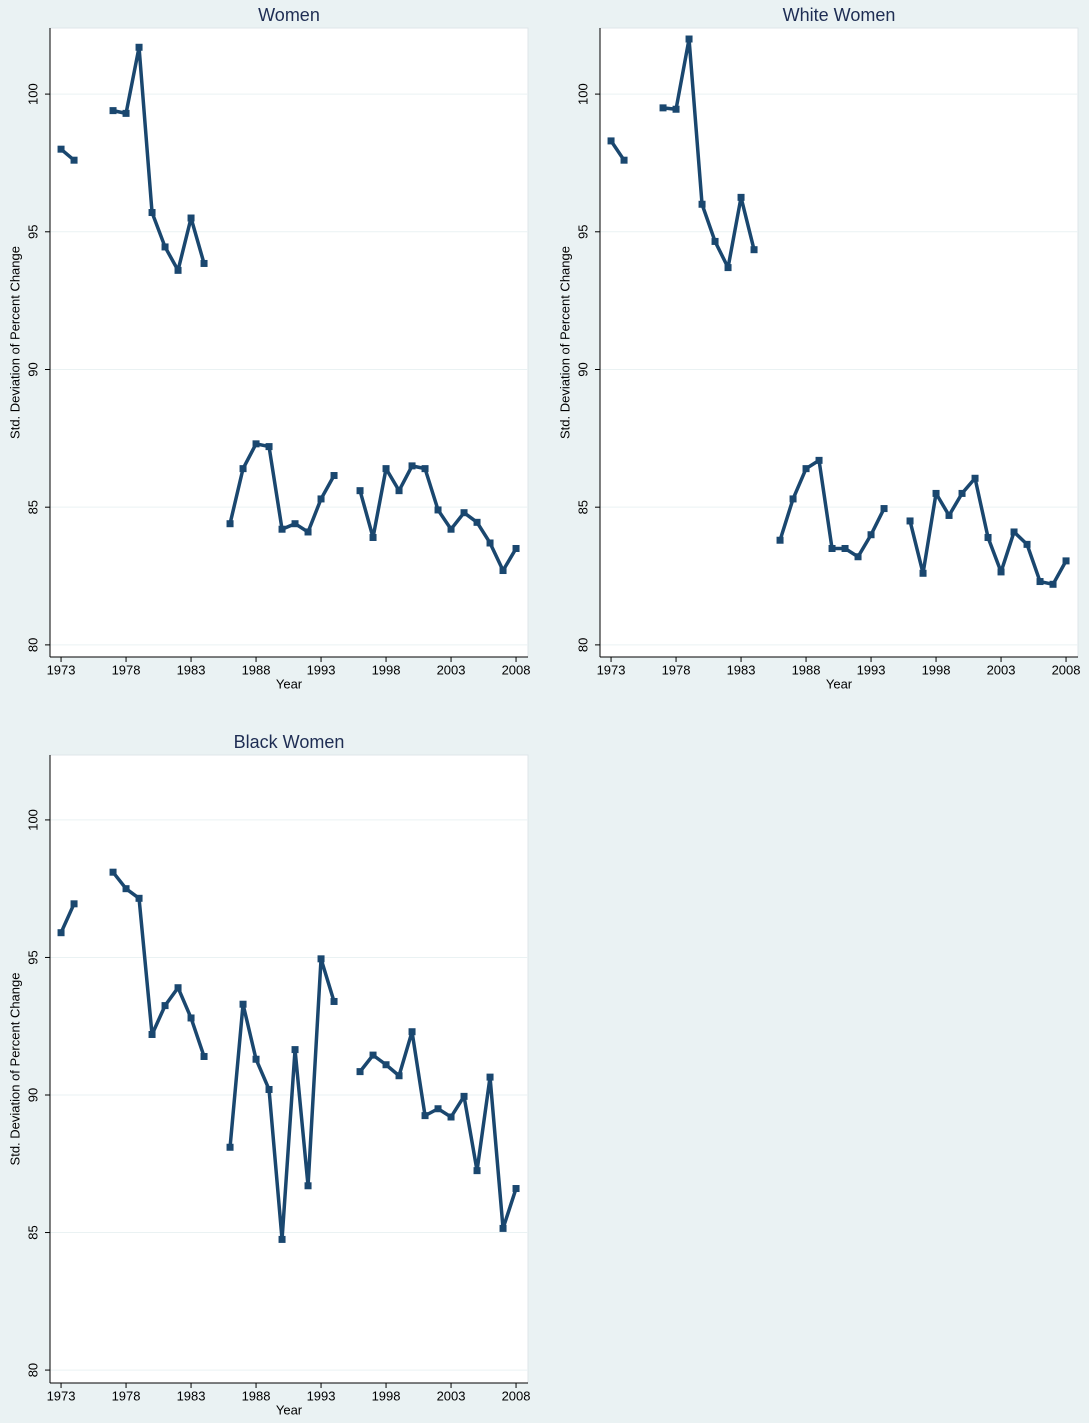 This screenshot has width=1089, height=1423. I want to click on chart-title: Women, so click(289, 15).